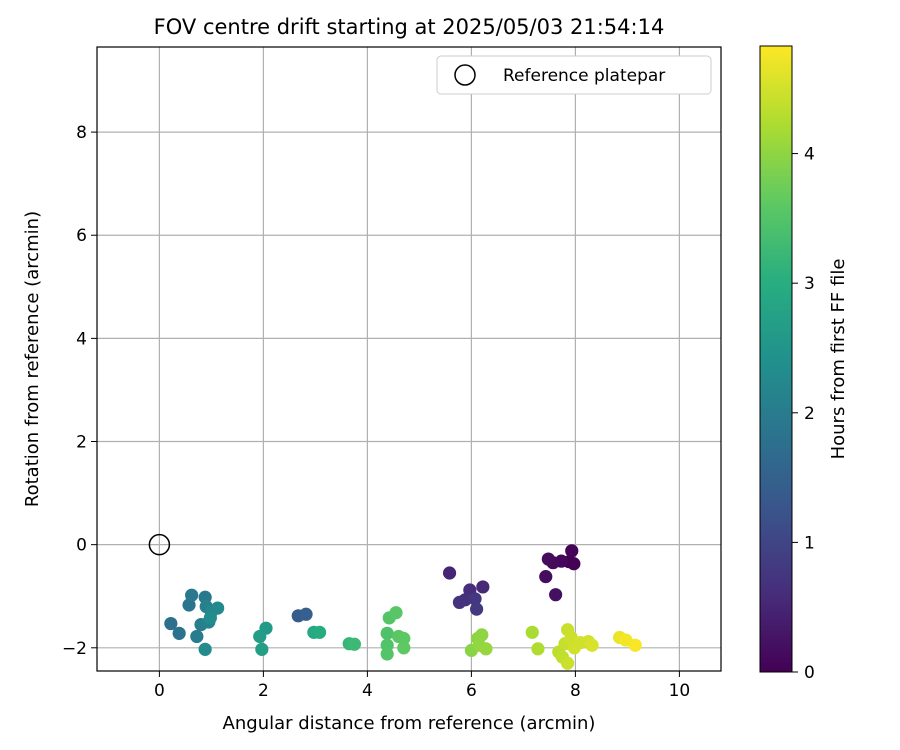  What do you see at coordinates (422, 686) in the screenshot?
I see `x-axis-ticks: 0 2 4 6 8 10` at bounding box center [422, 686].